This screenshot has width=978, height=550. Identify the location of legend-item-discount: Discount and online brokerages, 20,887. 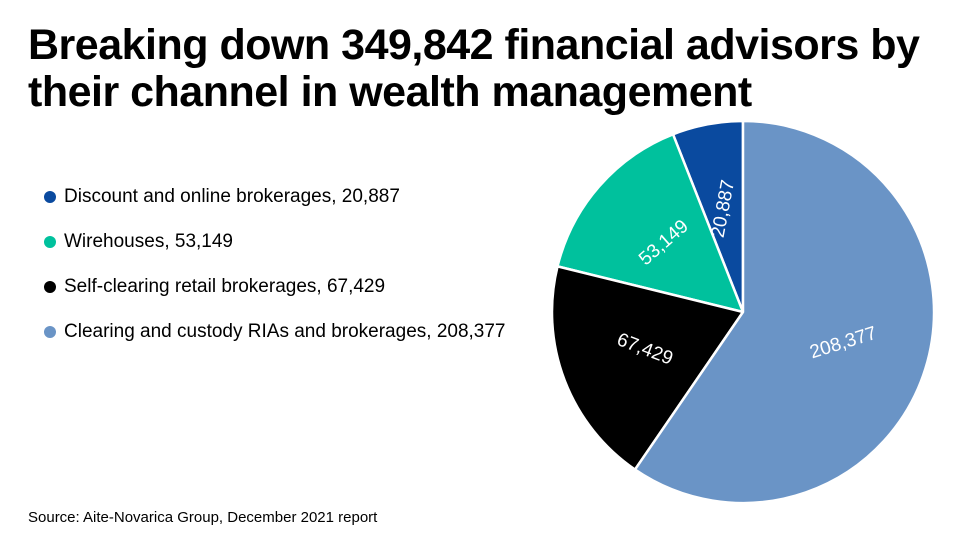
(275, 196).